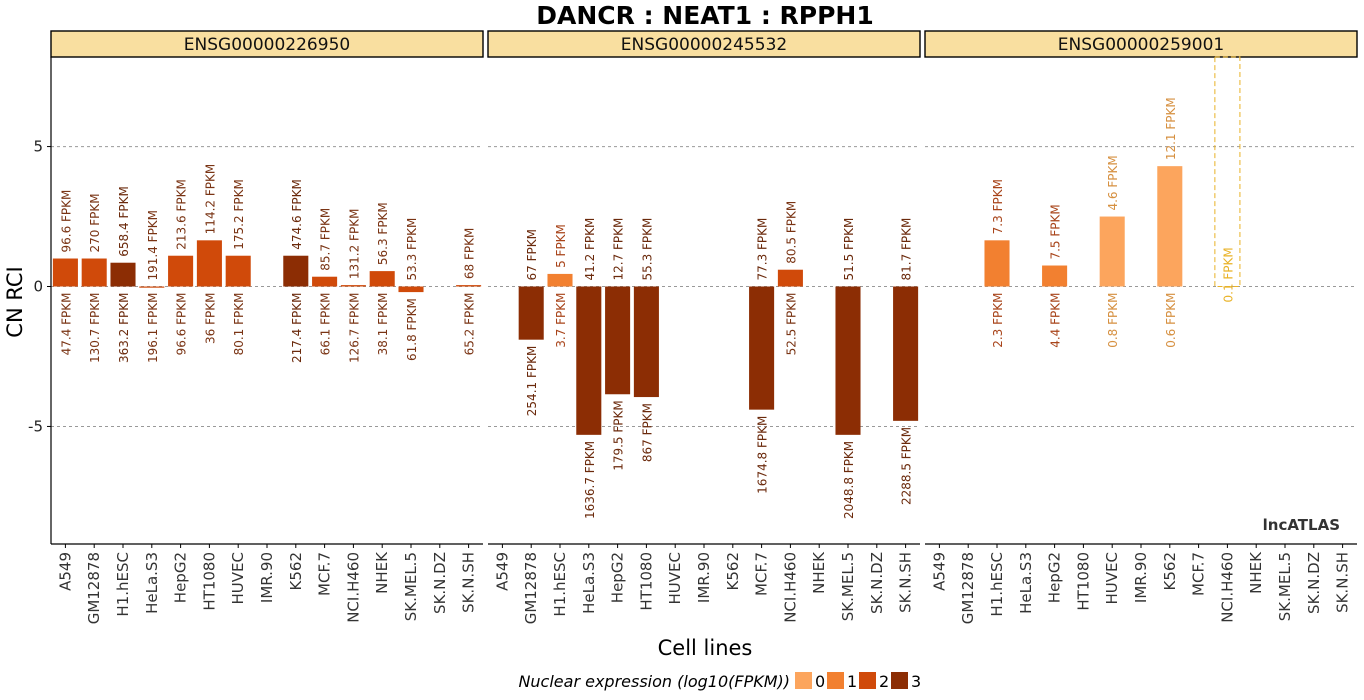 Image resolution: width=1364 pixels, height=700 pixels. I want to click on bar-NHEK, so click(382, 279).